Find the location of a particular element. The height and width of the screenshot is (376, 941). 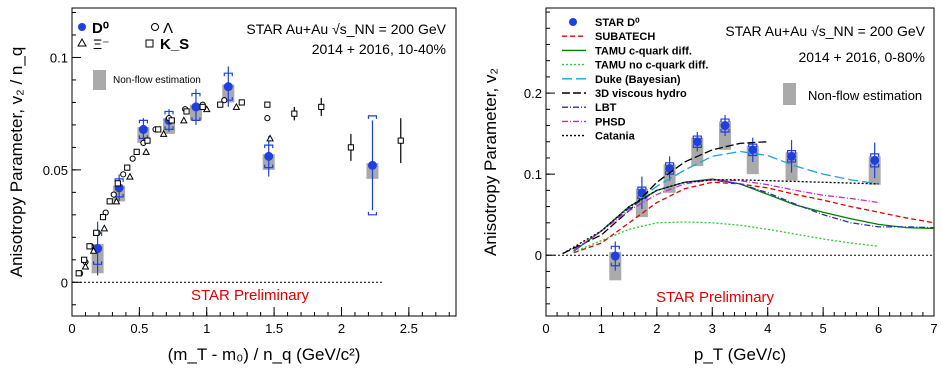

legend-d0-label: D⁰ is located at coordinates (100, 28).